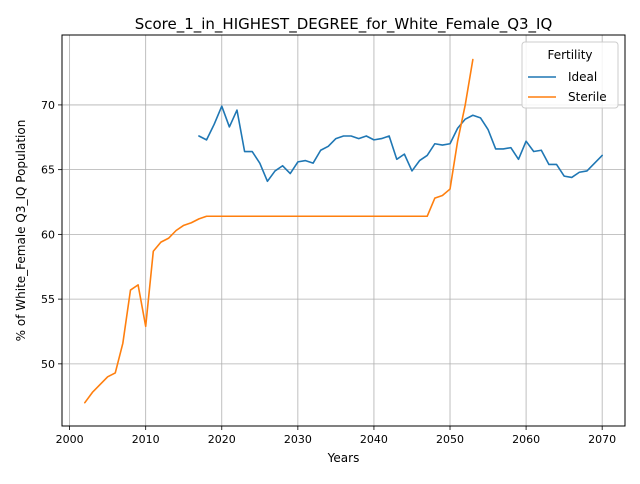 This screenshot has width=640, height=484. I want to click on y-tick-label: 60, so click(48, 234).